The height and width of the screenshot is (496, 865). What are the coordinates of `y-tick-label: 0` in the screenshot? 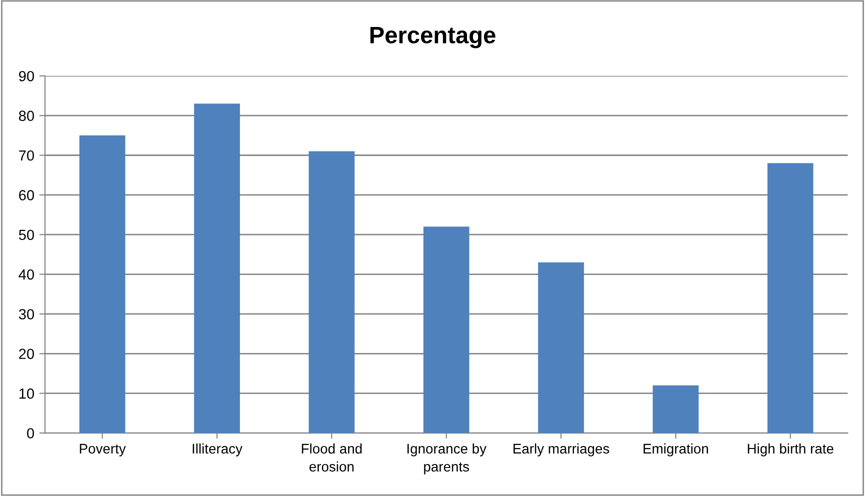 It's located at (30, 433).